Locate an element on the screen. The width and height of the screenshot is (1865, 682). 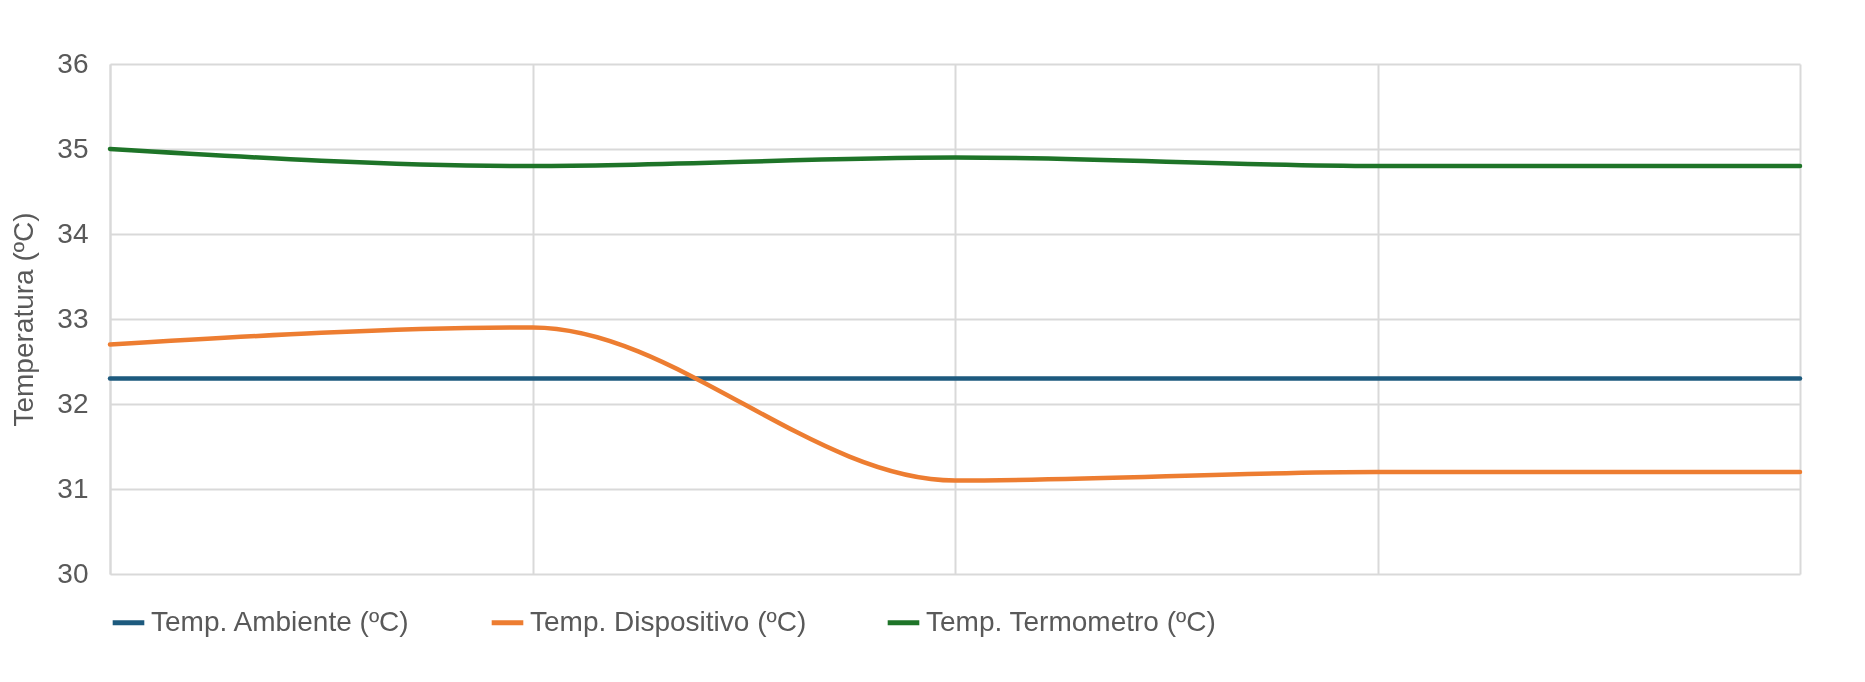
legend-label: Temp. Ambiente (ºC) is located at coordinates (280, 621).